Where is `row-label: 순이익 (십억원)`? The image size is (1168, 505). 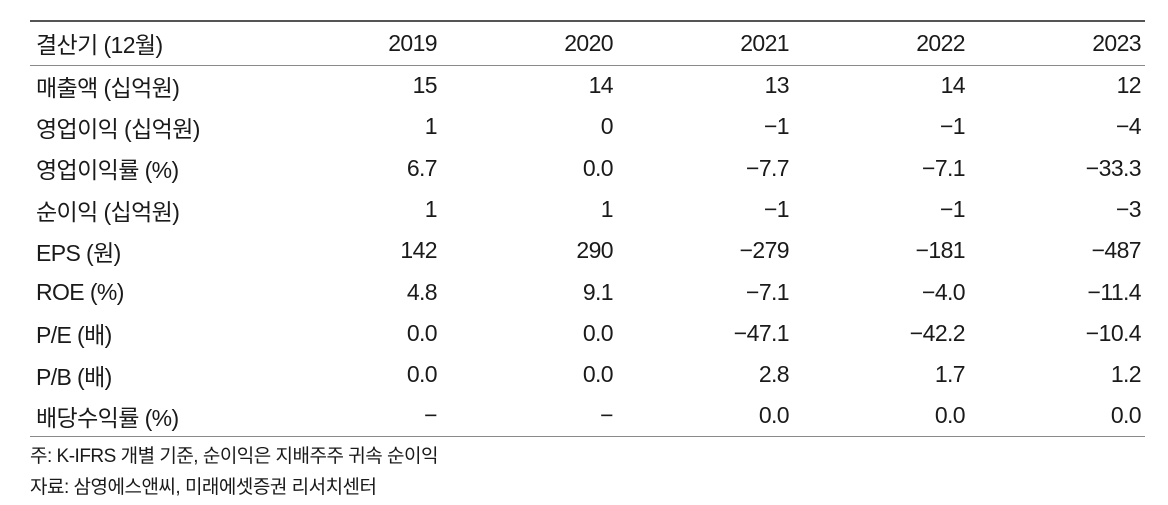
row-label: 순이익 (십억원) is located at coordinates (108, 211).